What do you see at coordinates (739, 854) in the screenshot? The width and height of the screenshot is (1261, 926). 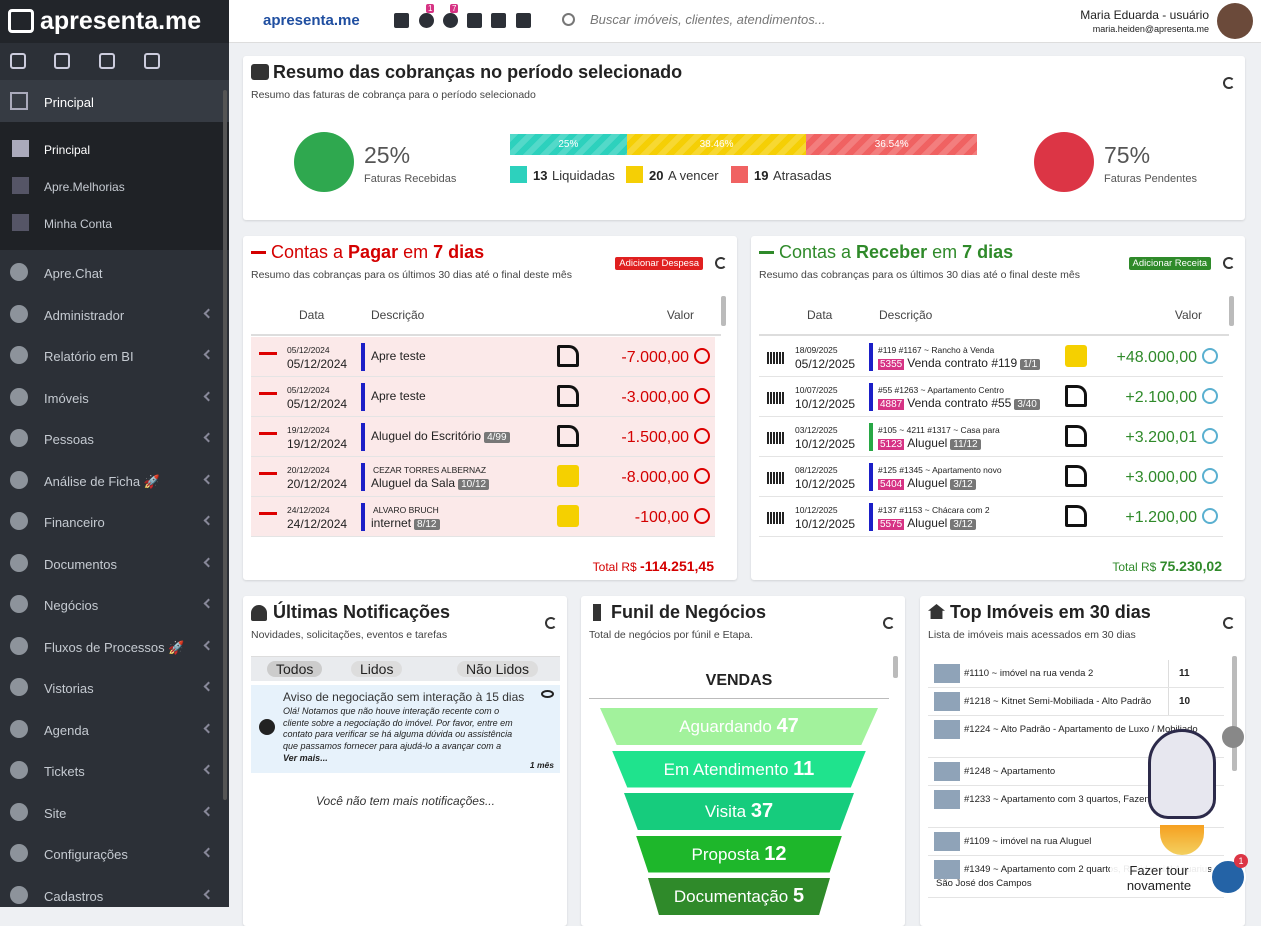 I see `funnel-stage: Proposta 12` at bounding box center [739, 854].